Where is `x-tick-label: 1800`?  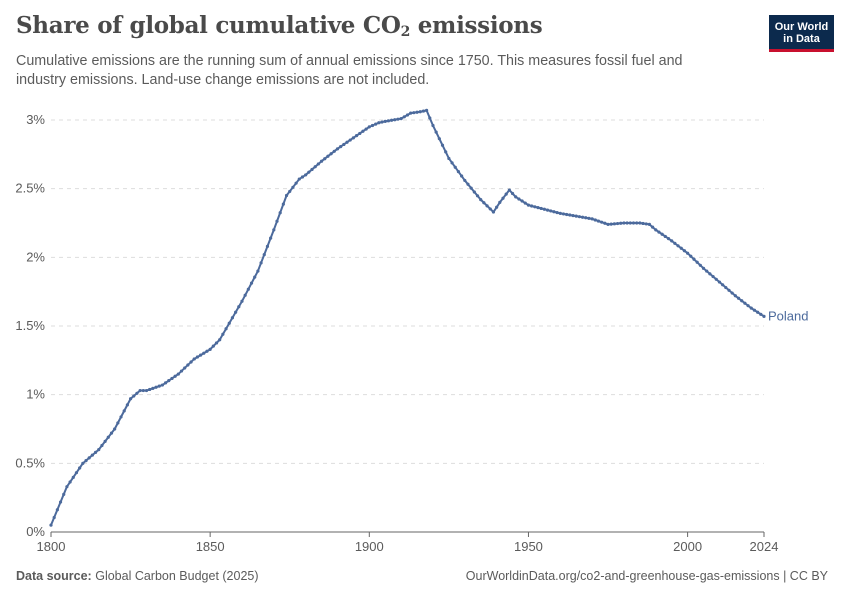 x-tick-label: 1800 is located at coordinates (51, 546).